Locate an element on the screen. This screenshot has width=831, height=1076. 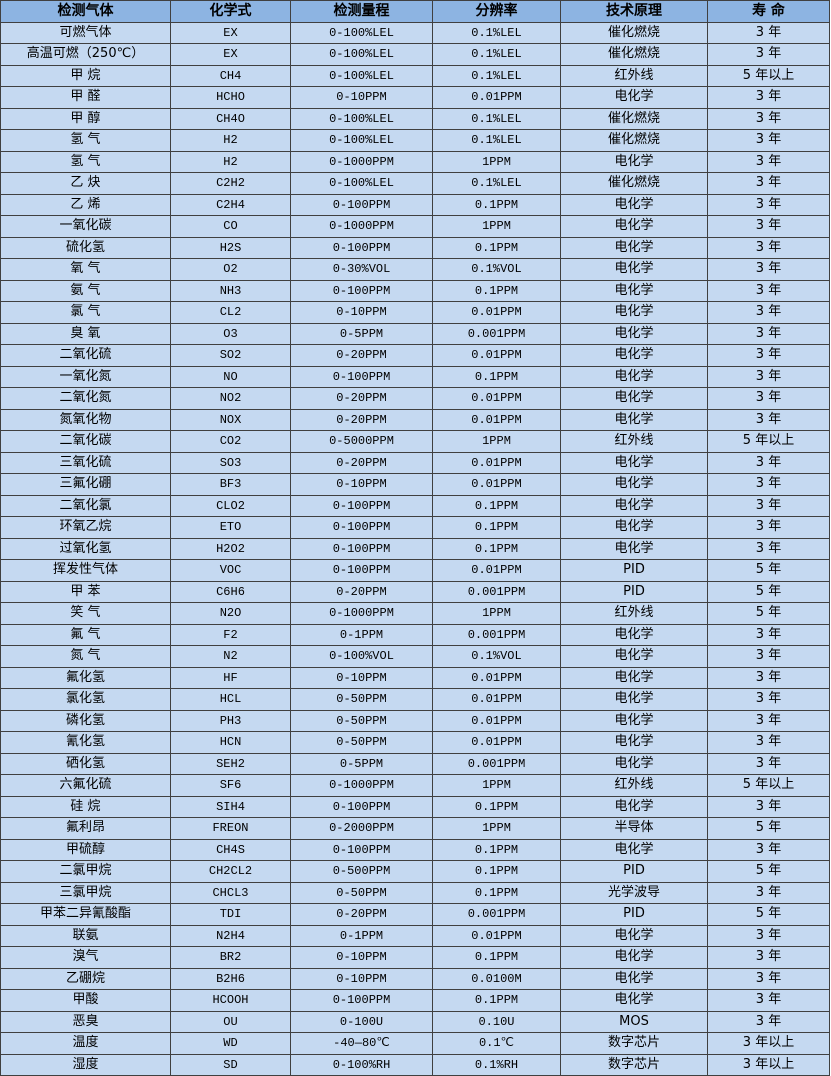
cell-resolution: 0.1%VOL is located at coordinates (496, 656).